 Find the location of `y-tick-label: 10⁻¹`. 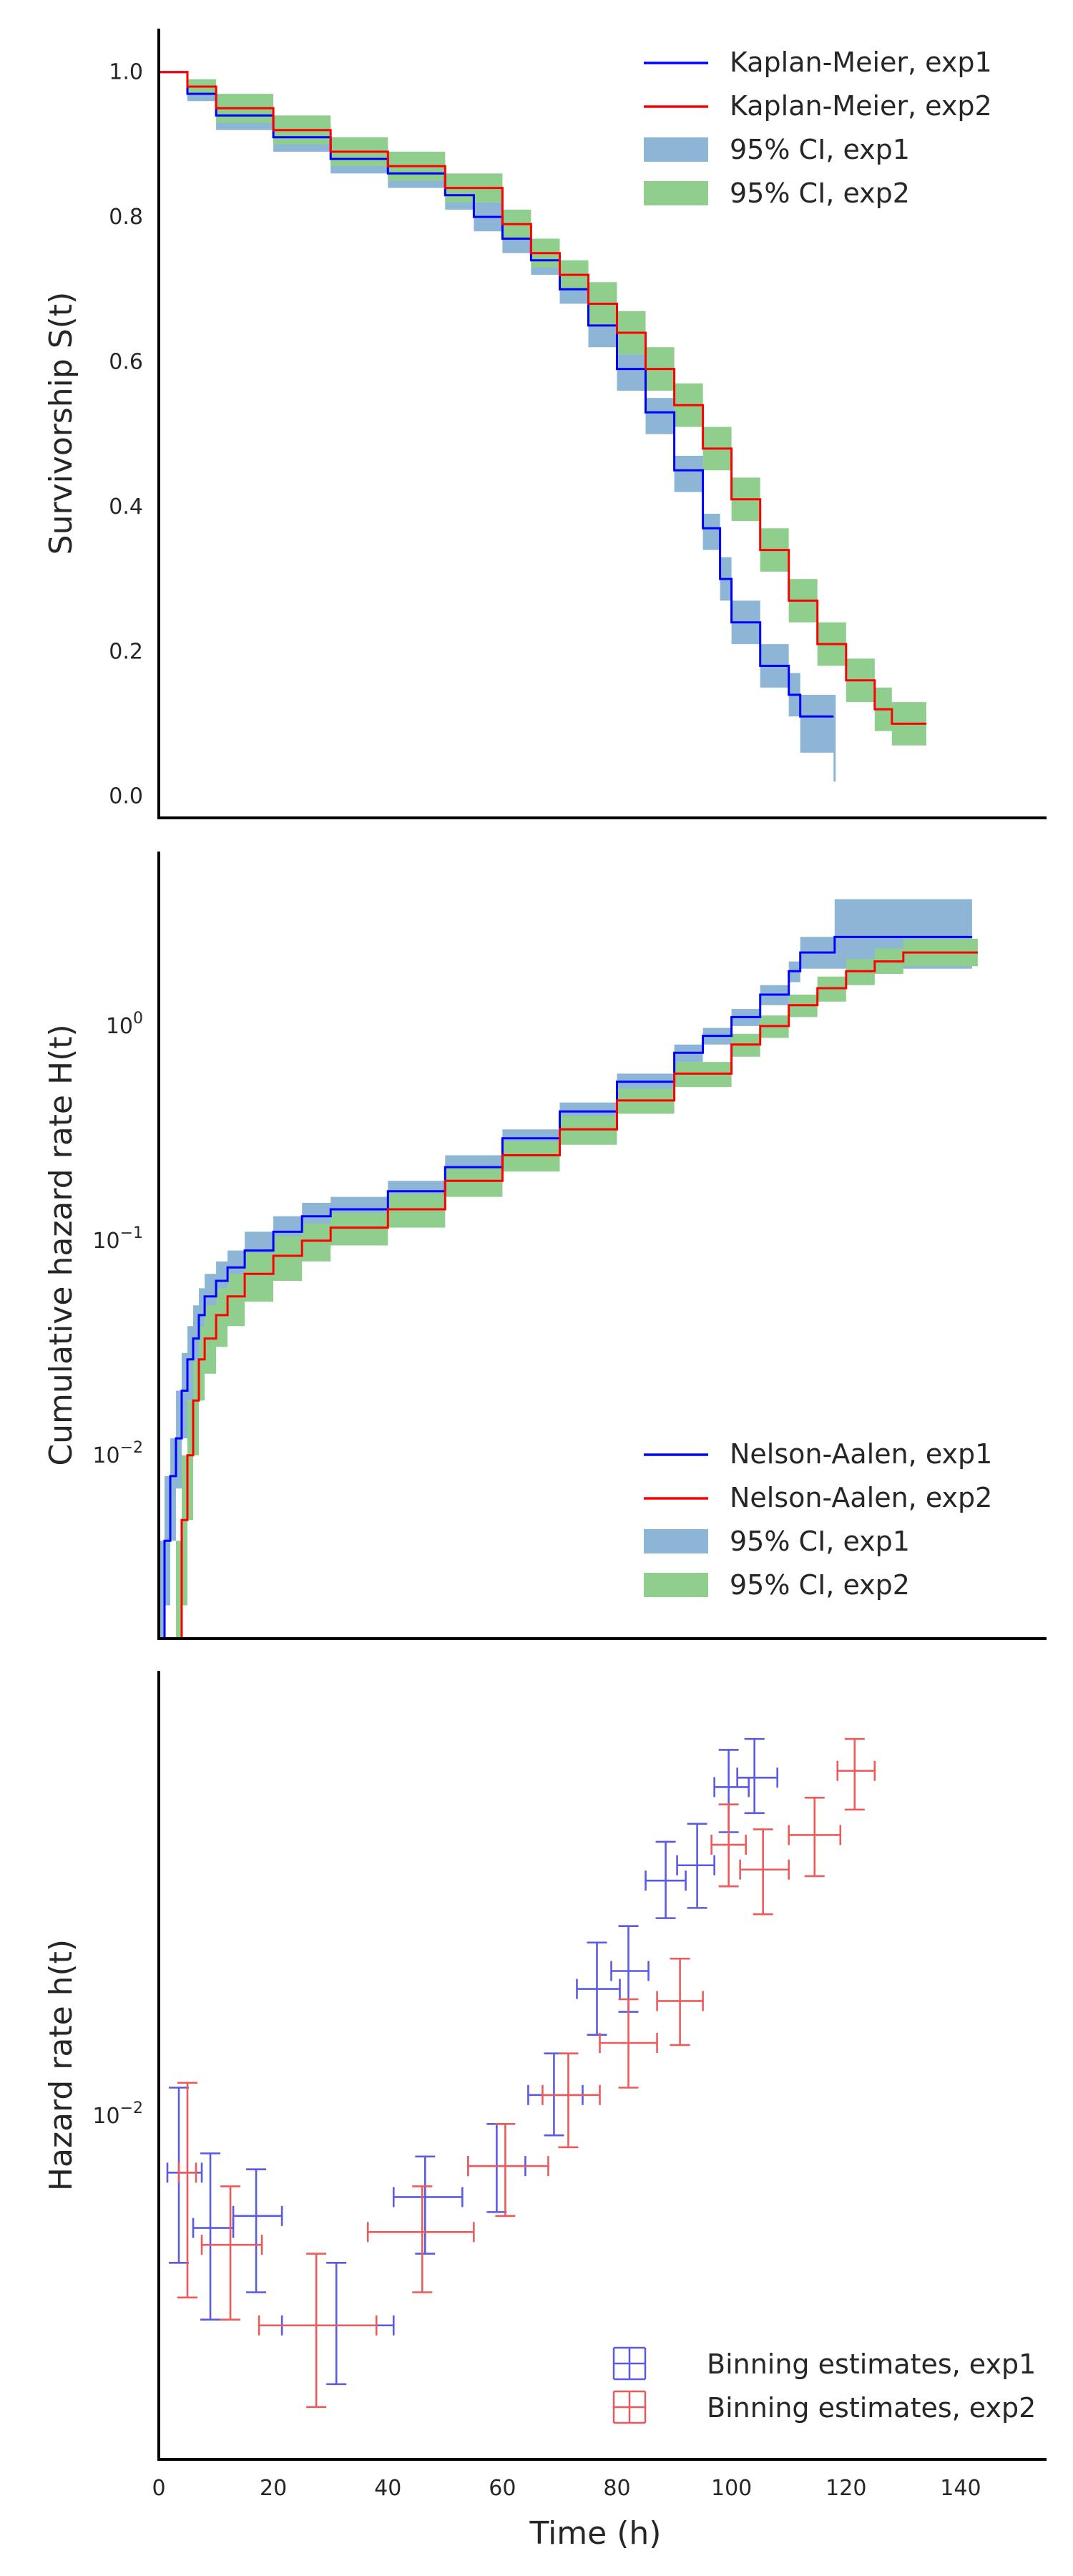

y-tick-label: 10⁻¹ is located at coordinates (117, 1239).